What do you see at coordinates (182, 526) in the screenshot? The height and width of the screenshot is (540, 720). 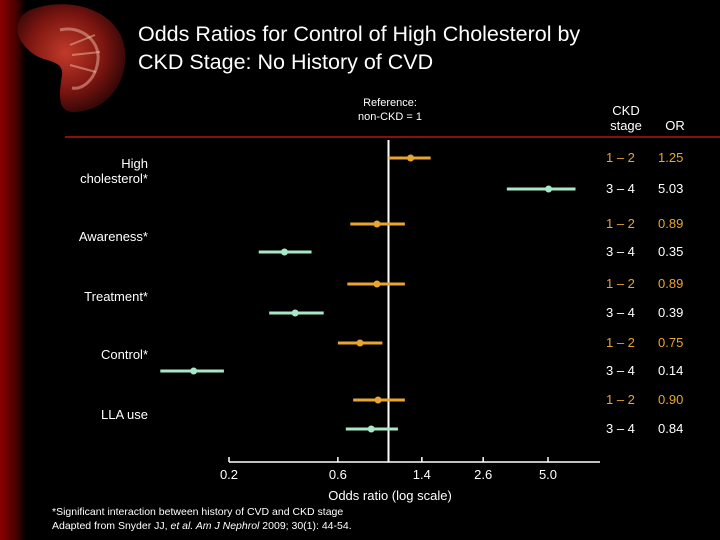 I see `citation-etal: et al.` at bounding box center [182, 526].